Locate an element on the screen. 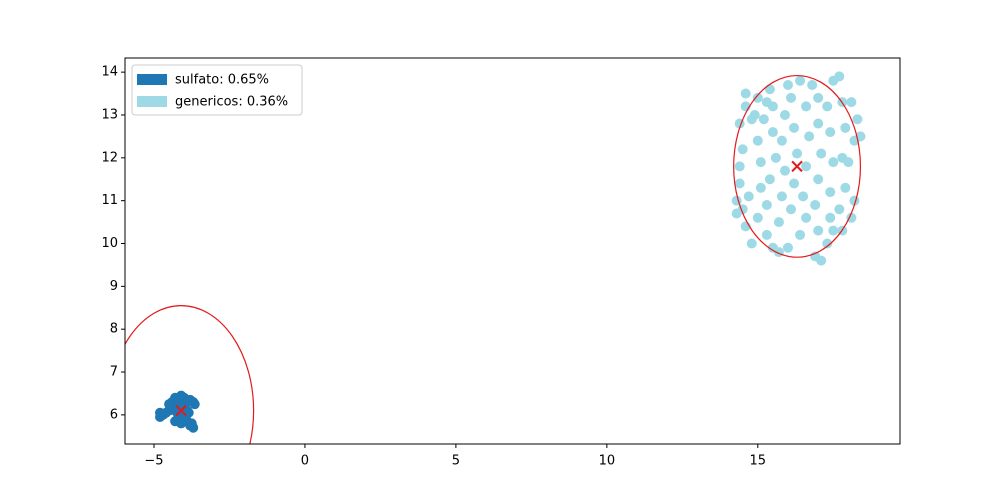  y-tick-label: 13 is located at coordinates (109, 114).